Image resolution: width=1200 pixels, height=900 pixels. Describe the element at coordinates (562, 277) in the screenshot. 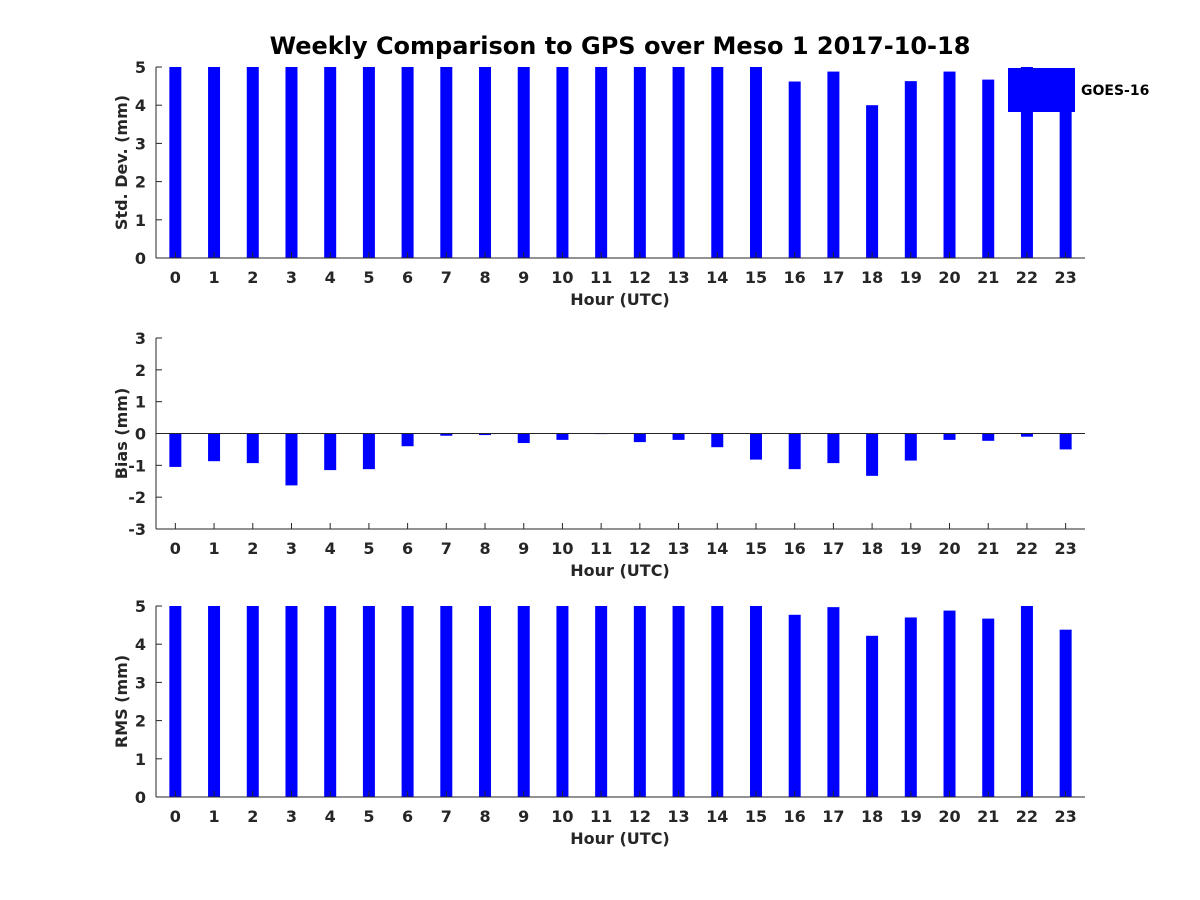

I see `std-dev-xtick-label: 10` at that location.